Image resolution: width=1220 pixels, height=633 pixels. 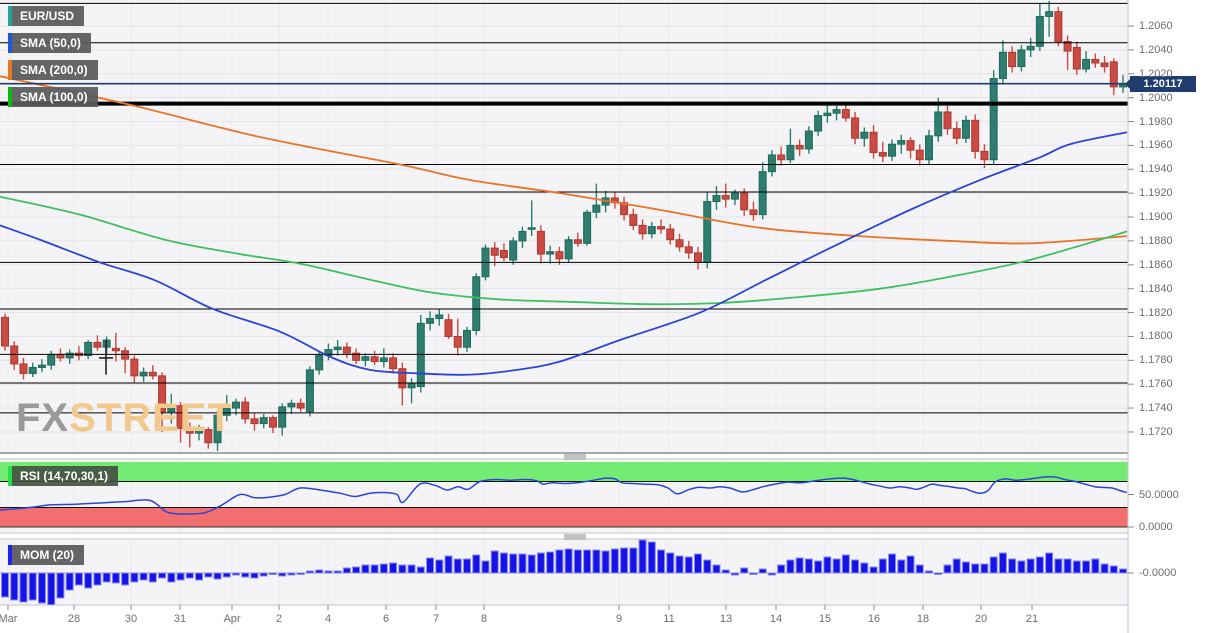 I want to click on price-tick-label: 1.1840, so click(x=1156, y=288).